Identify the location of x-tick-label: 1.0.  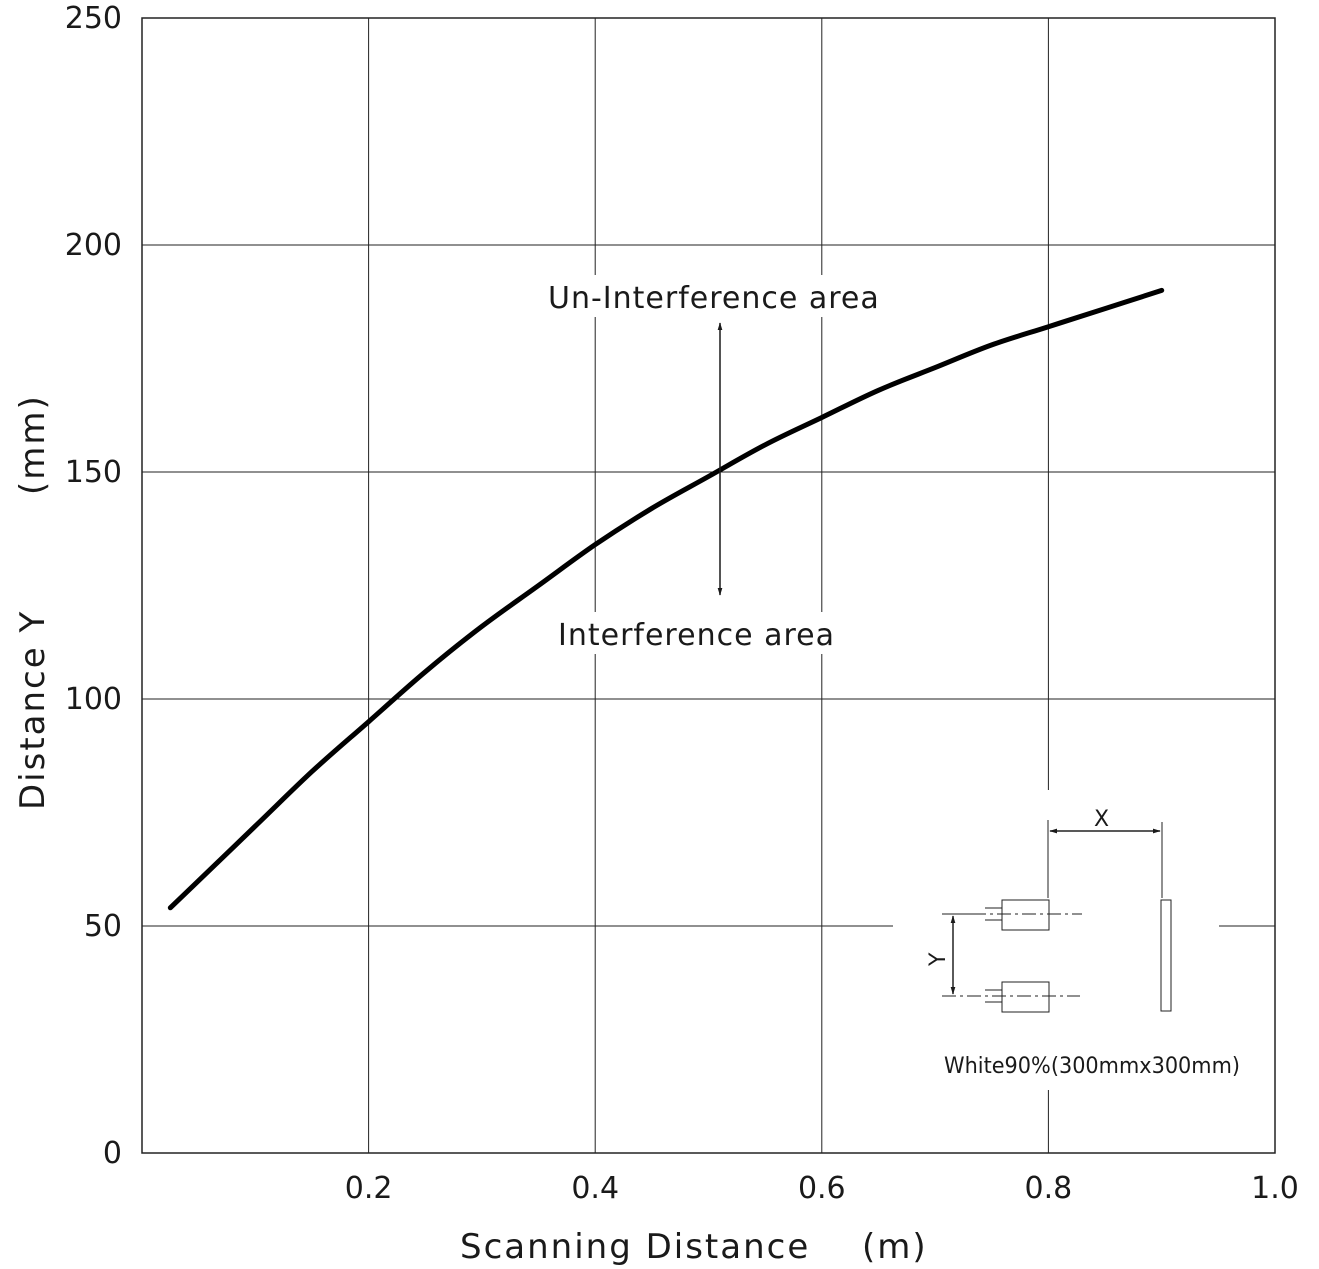
(1275, 1188).